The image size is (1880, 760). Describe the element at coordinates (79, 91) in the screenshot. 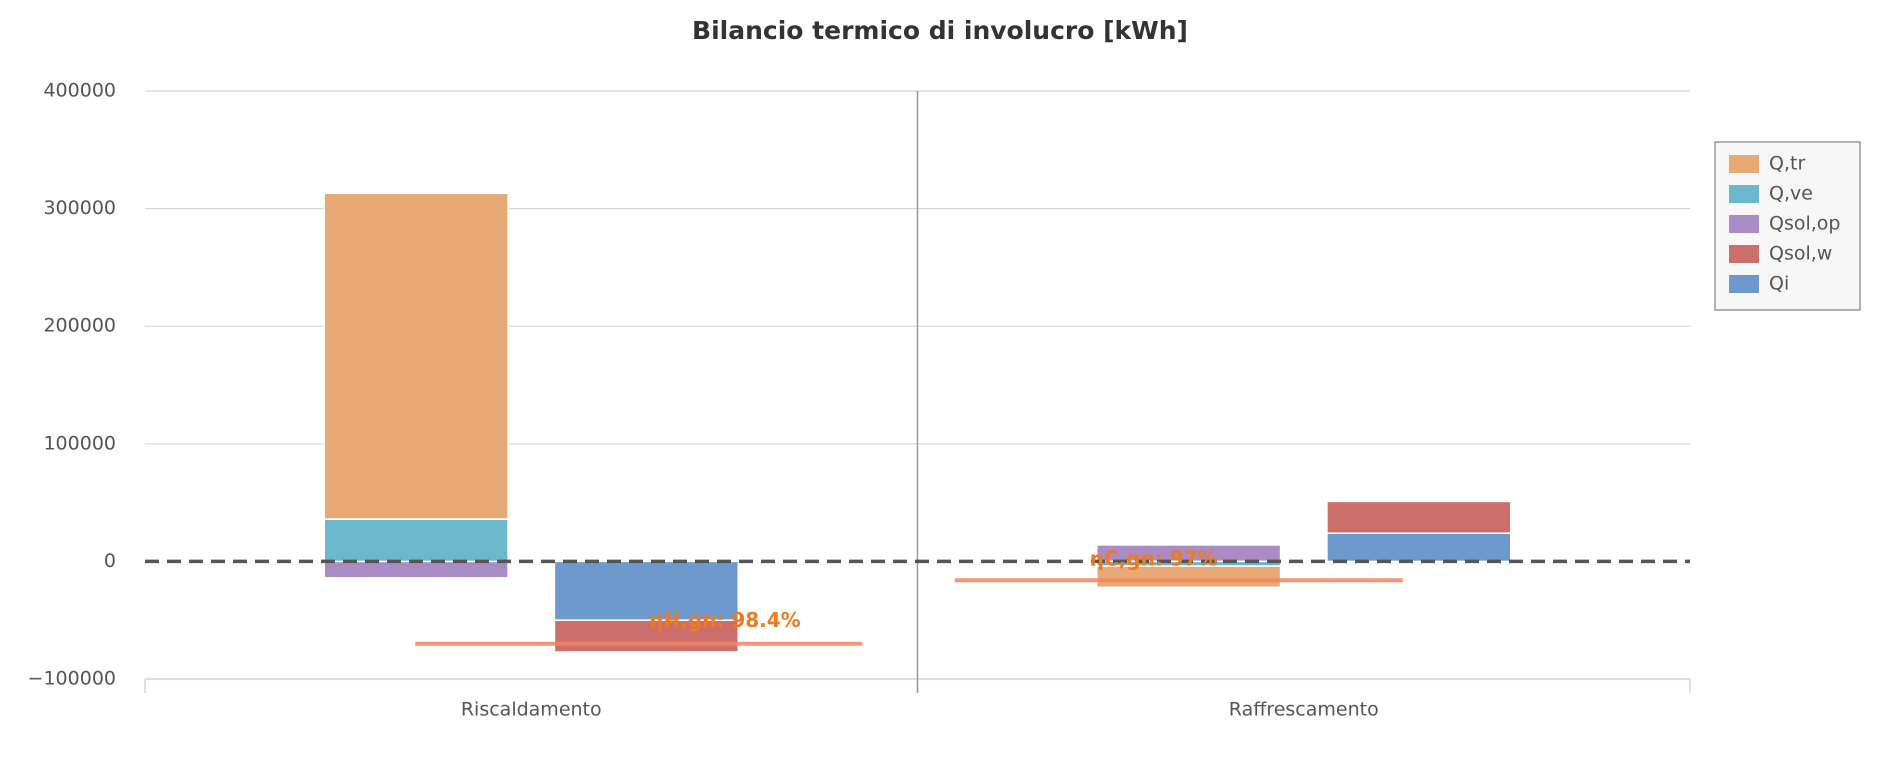

I see `y-tick-label: 400000` at that location.